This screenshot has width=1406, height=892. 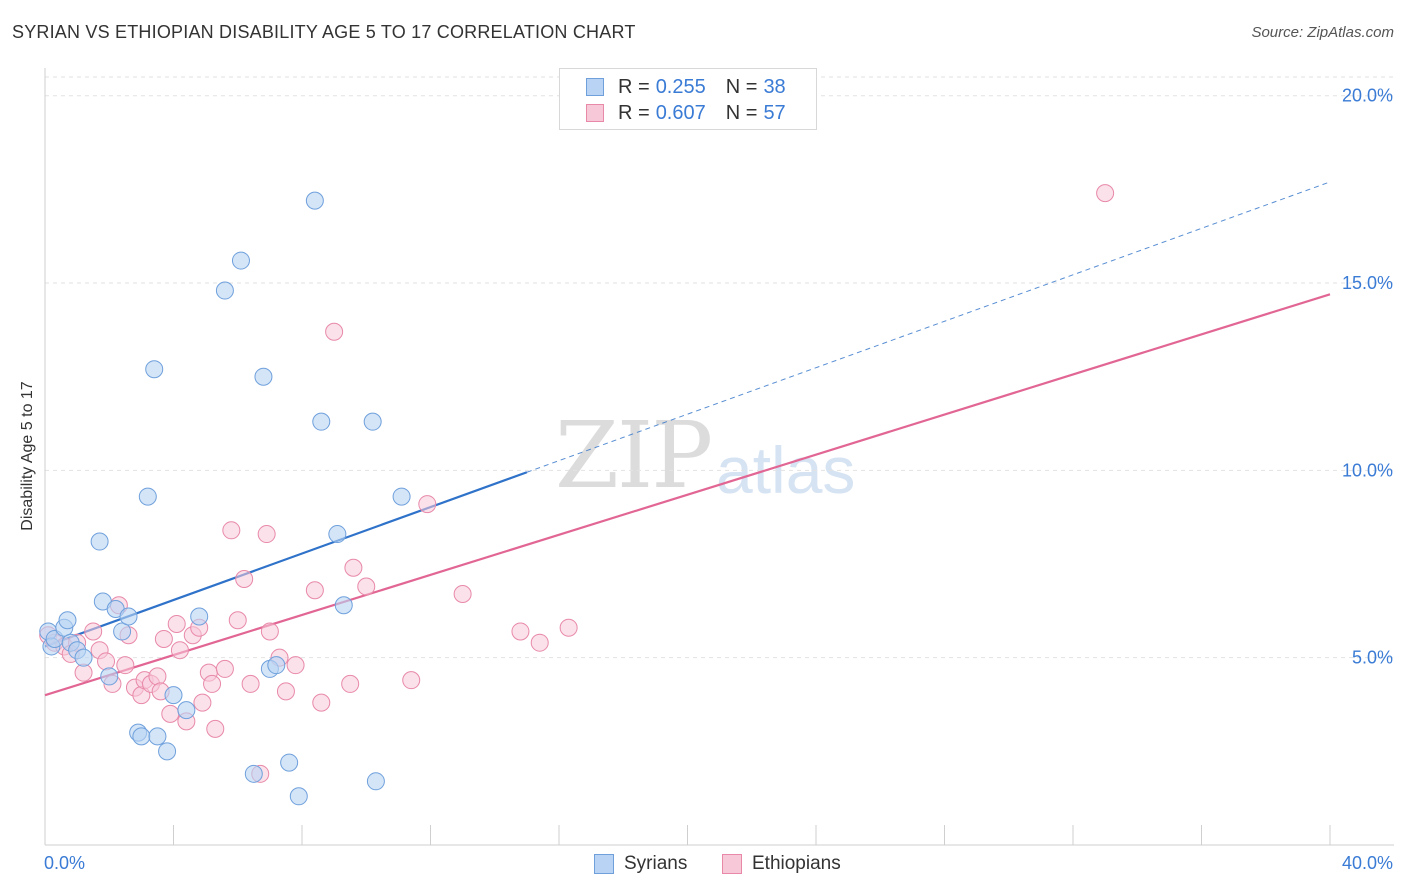 What do you see at coordinates (732, 864) in the screenshot?
I see `ethiopians-legend-swatch` at bounding box center [732, 864].